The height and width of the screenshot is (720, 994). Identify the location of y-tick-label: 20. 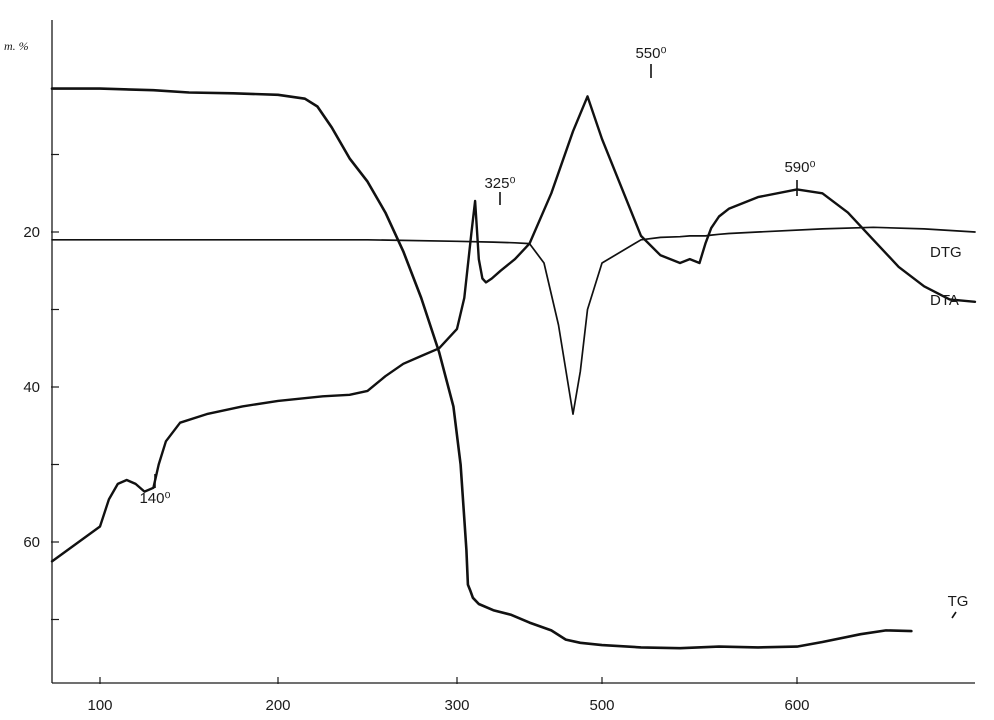
(31, 232).